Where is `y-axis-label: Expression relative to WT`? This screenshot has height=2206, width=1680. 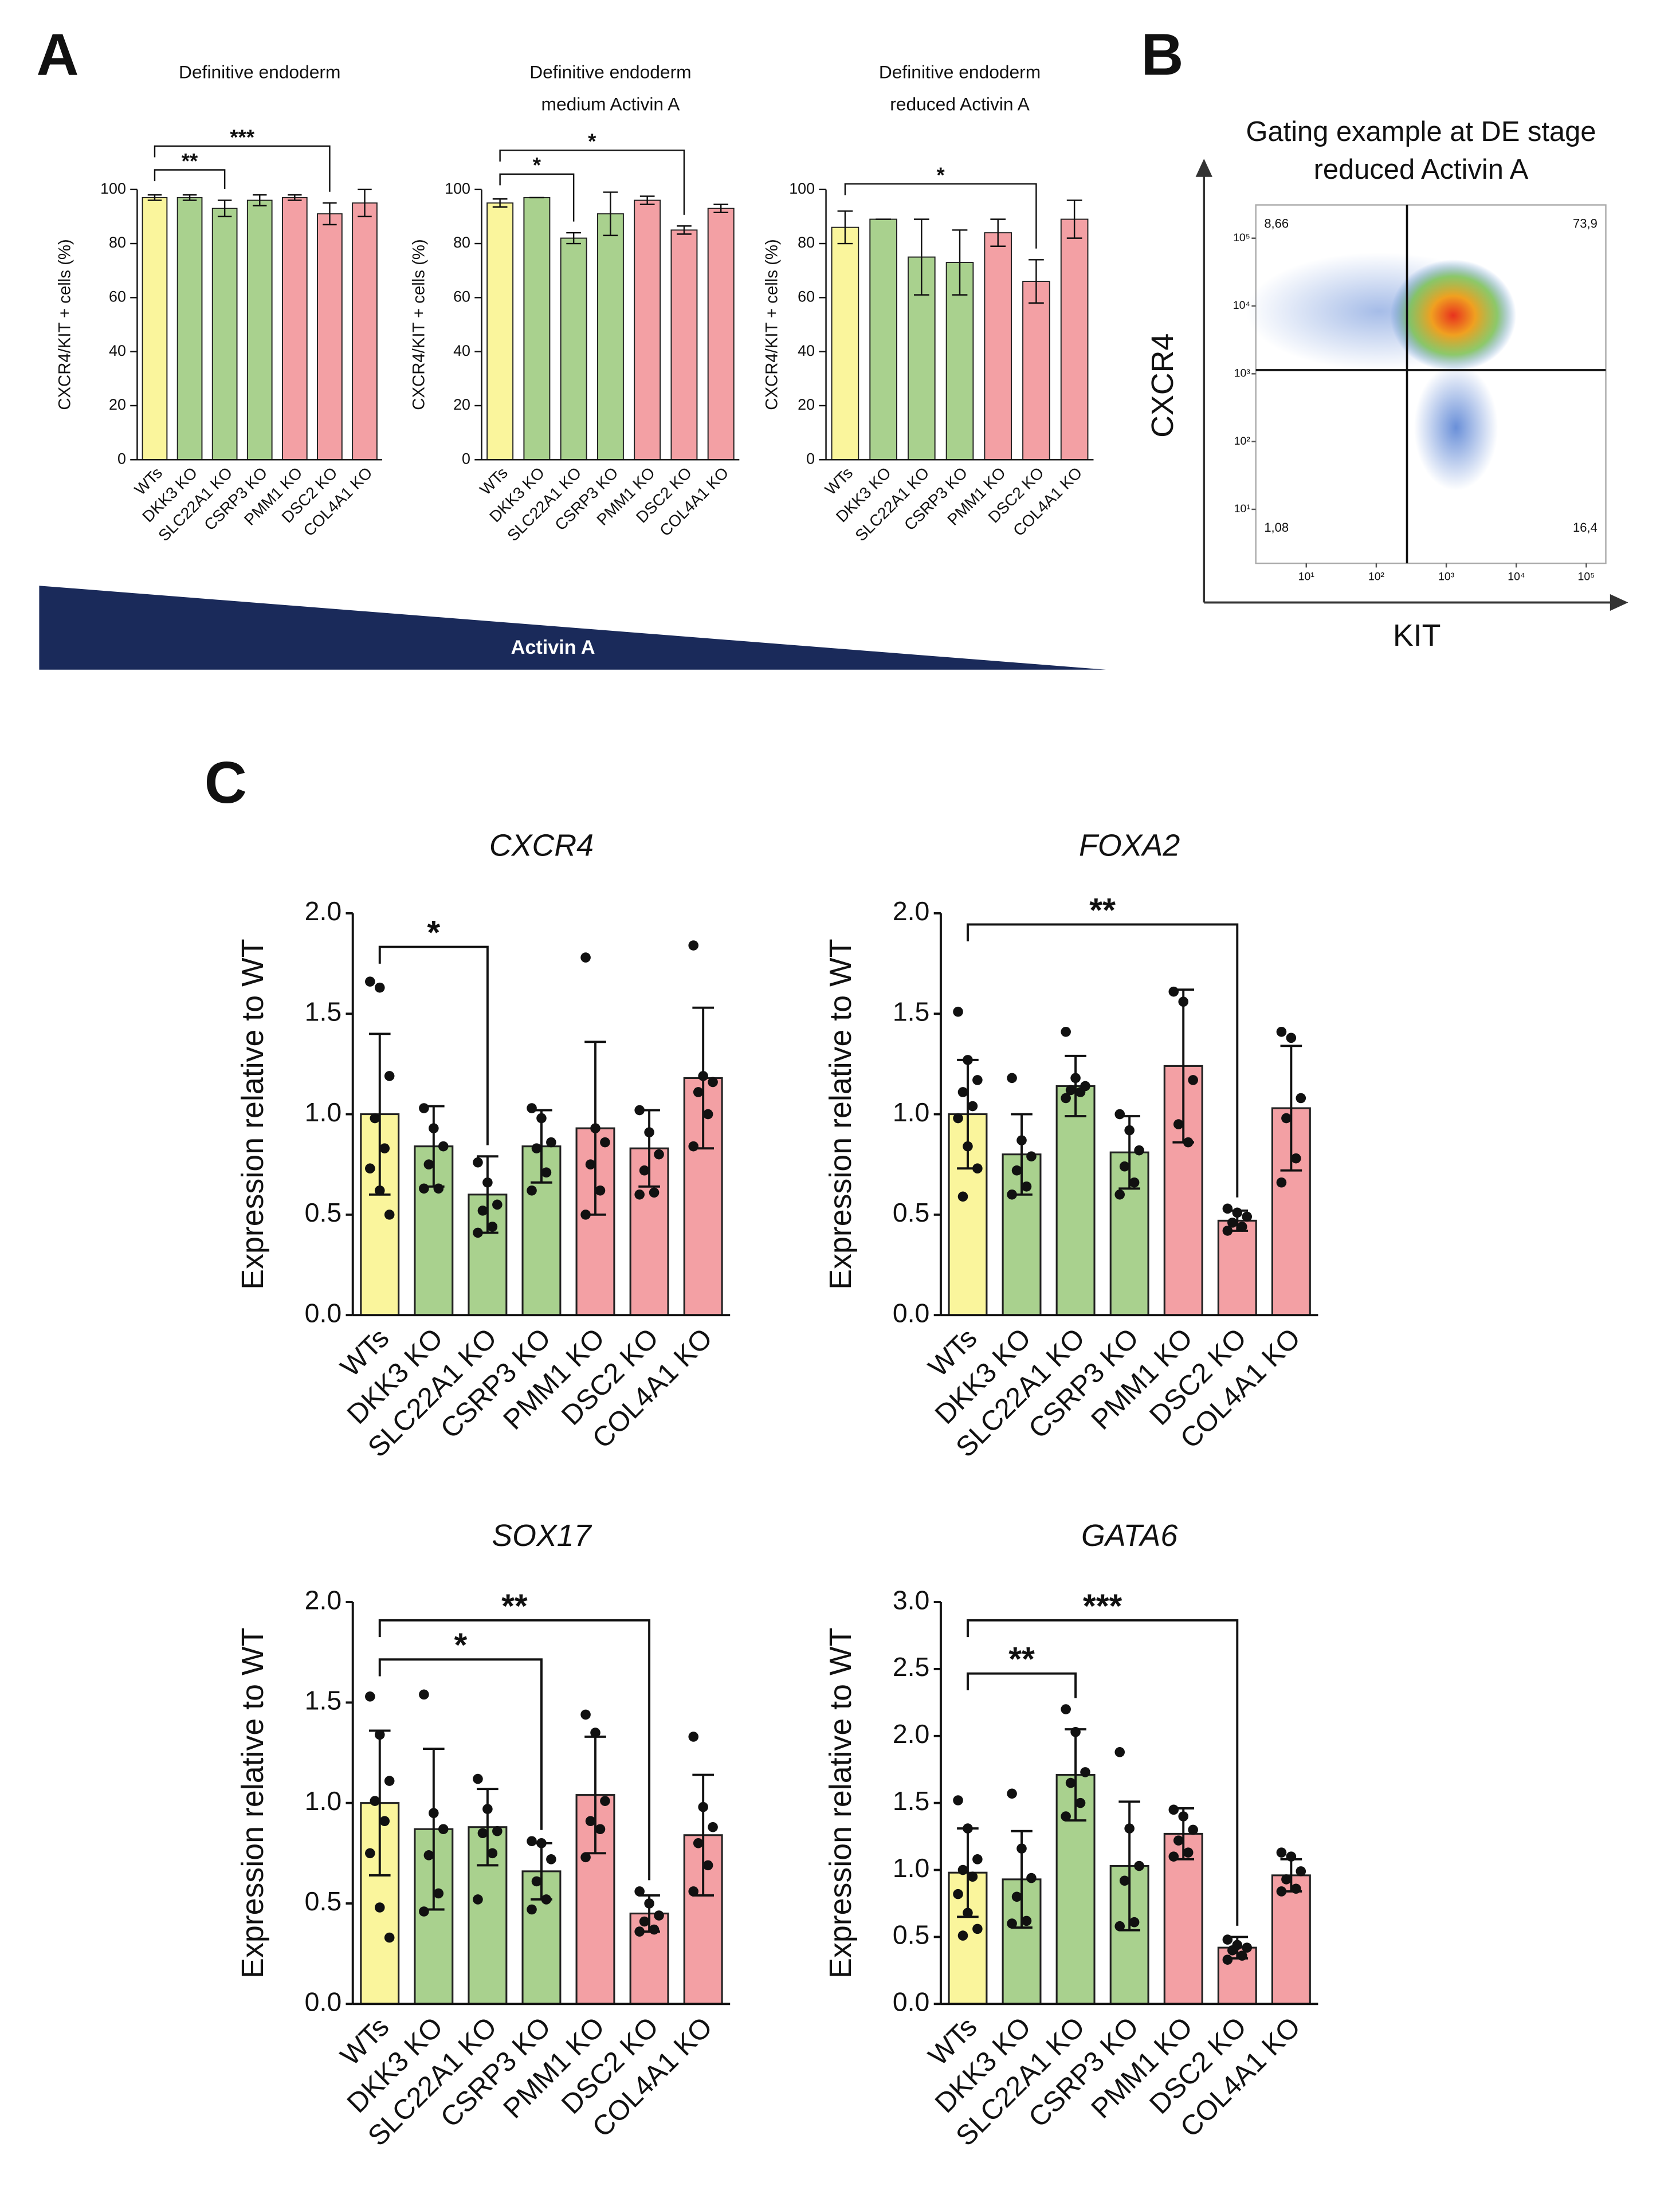
y-axis-label: Expression relative to WT is located at coordinates (252, 1114).